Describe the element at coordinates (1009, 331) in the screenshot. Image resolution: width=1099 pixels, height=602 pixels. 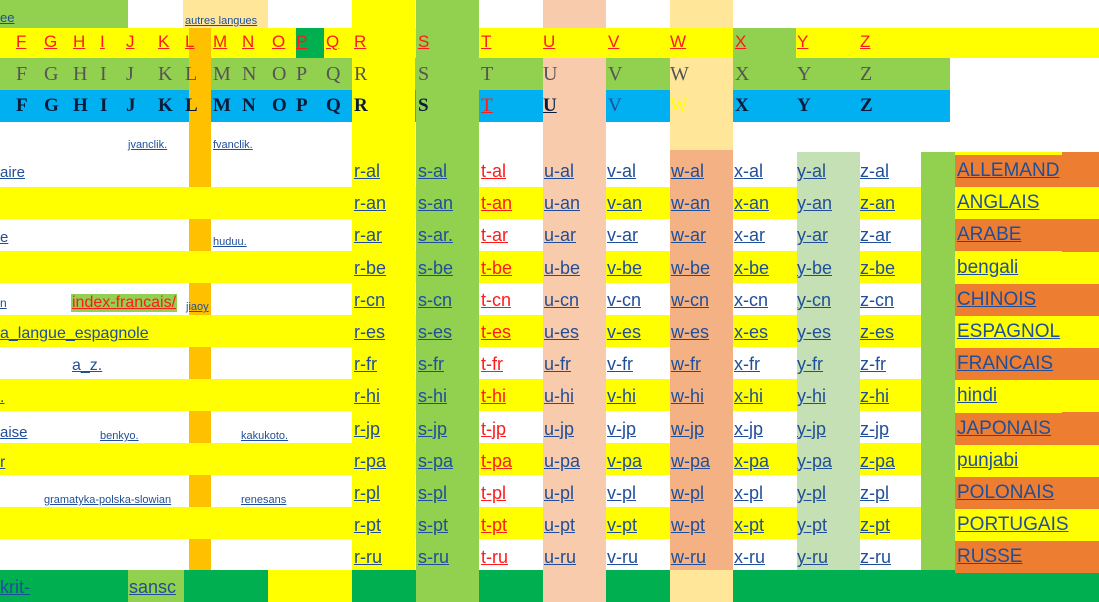
I see `language-espagnol: ESPAGNOL` at that location.